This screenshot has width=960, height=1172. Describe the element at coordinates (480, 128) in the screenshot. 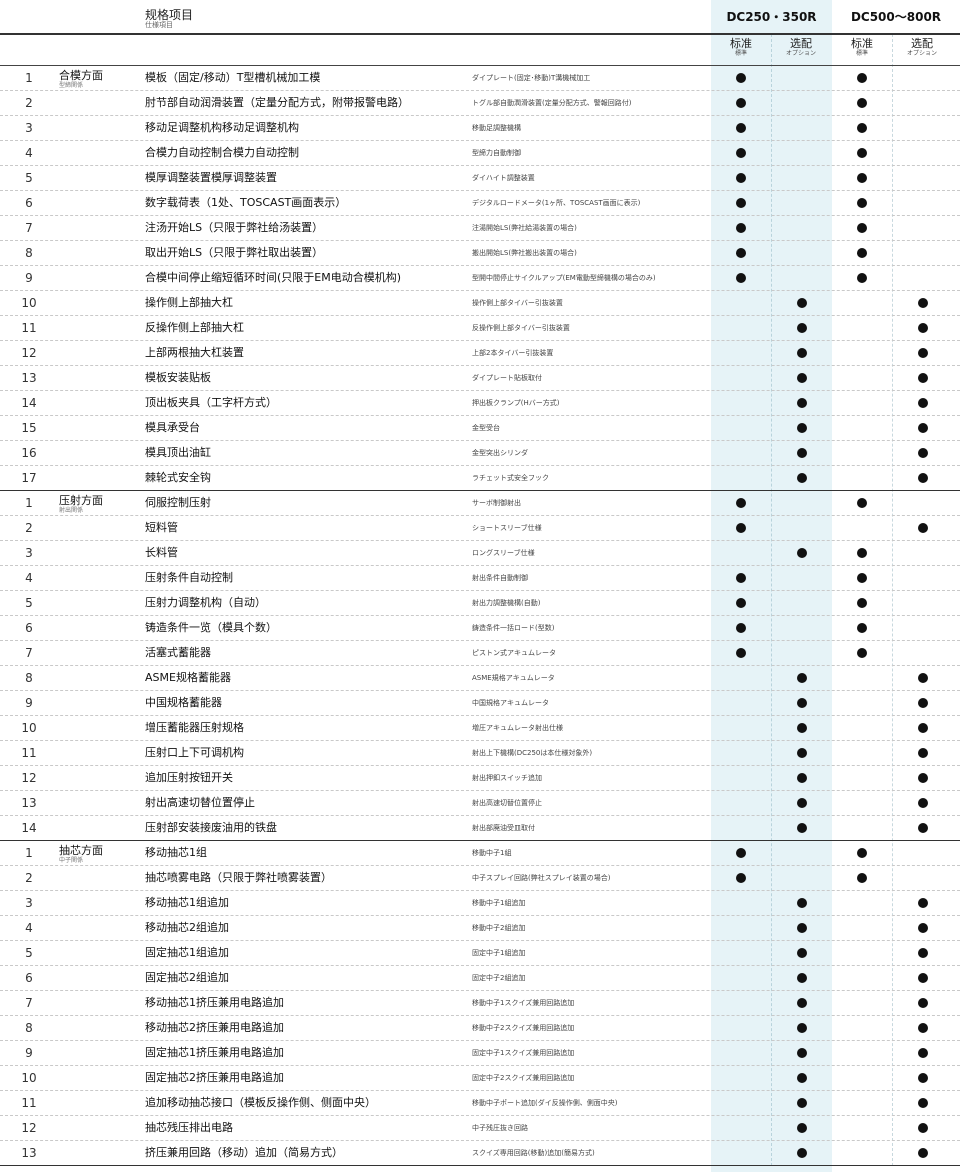

I see `table-row: 3 移动足调整机构移动足调整机构 移動足調整機構` at that location.